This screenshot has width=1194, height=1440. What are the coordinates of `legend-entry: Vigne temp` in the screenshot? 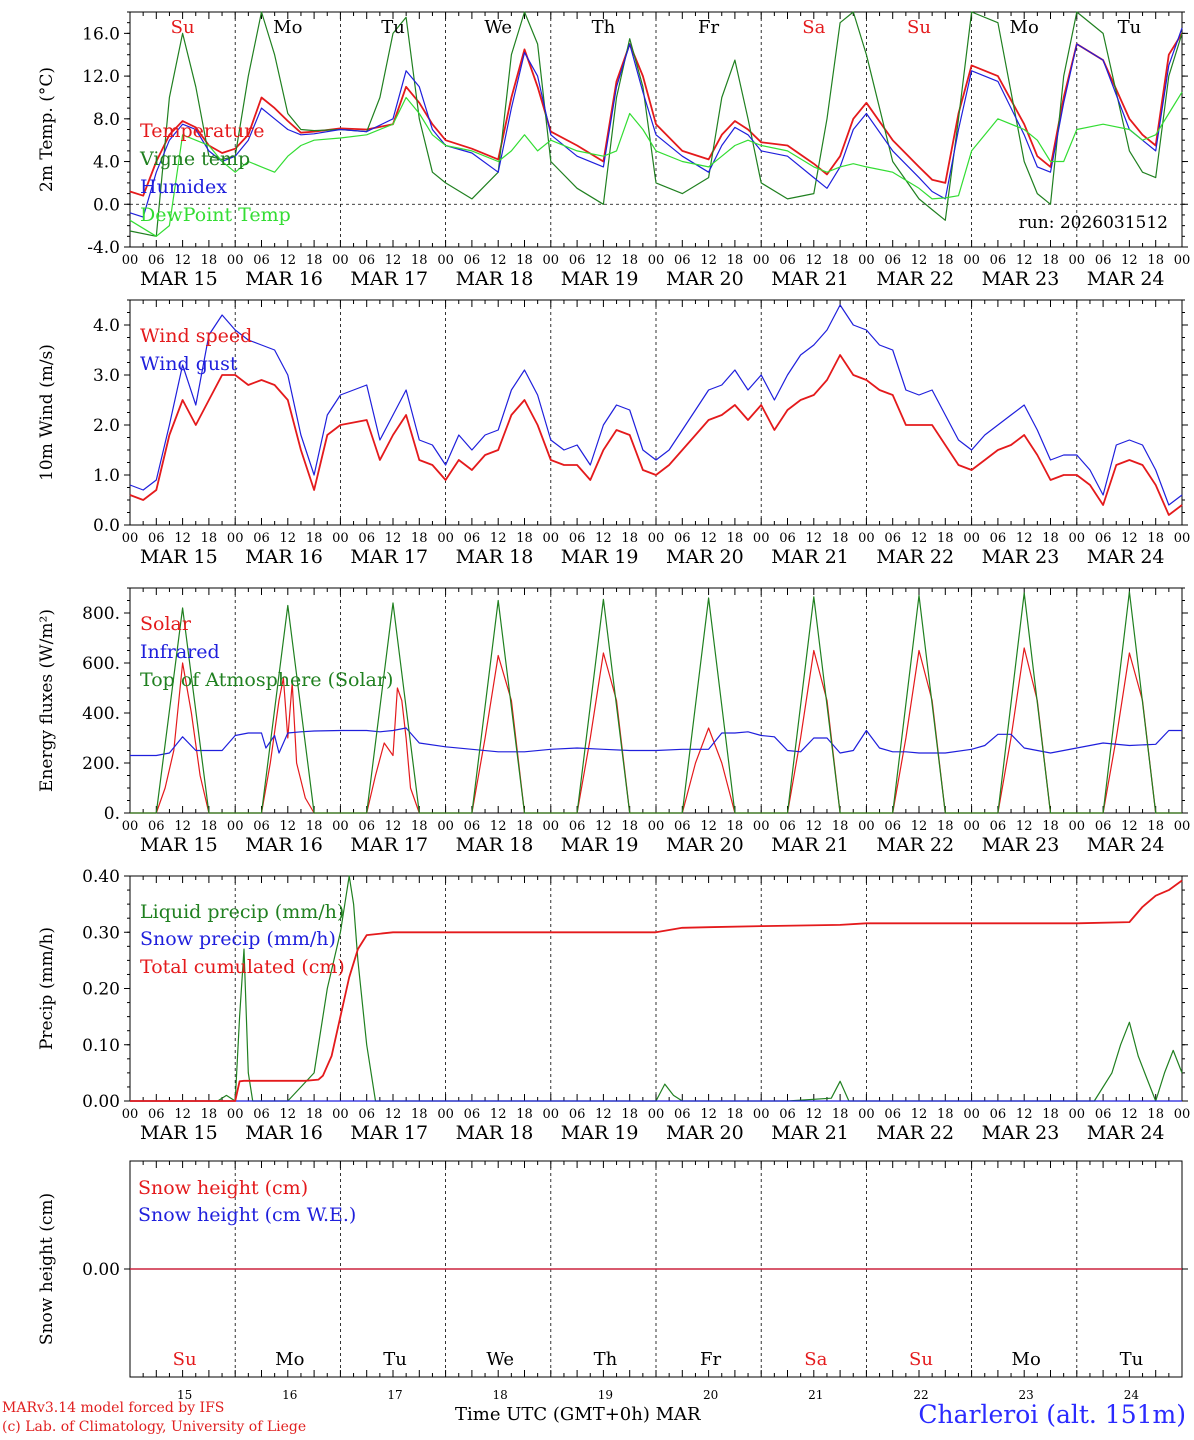 It's located at (194, 159).